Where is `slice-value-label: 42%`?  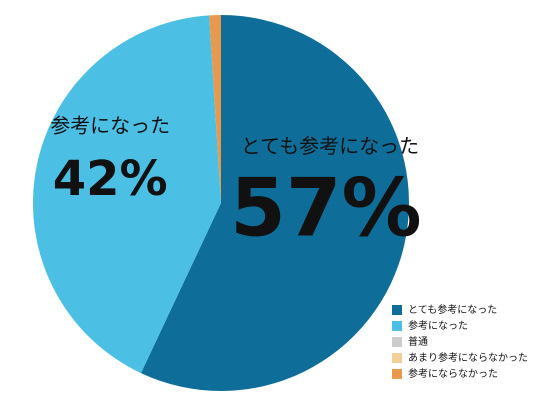 slice-value-label: 42% is located at coordinates (110, 179).